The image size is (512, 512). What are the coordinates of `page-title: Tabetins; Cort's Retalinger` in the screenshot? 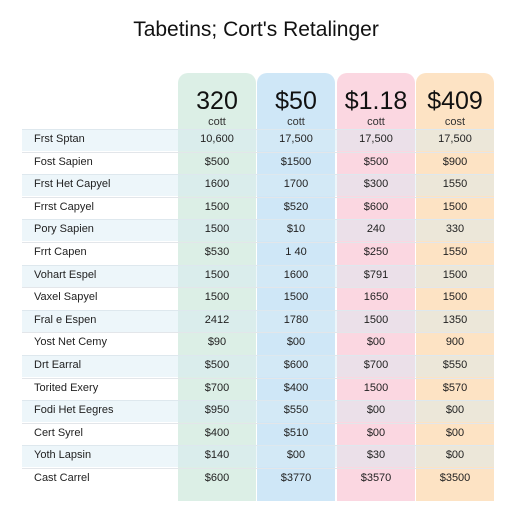 It's located at (256, 29).